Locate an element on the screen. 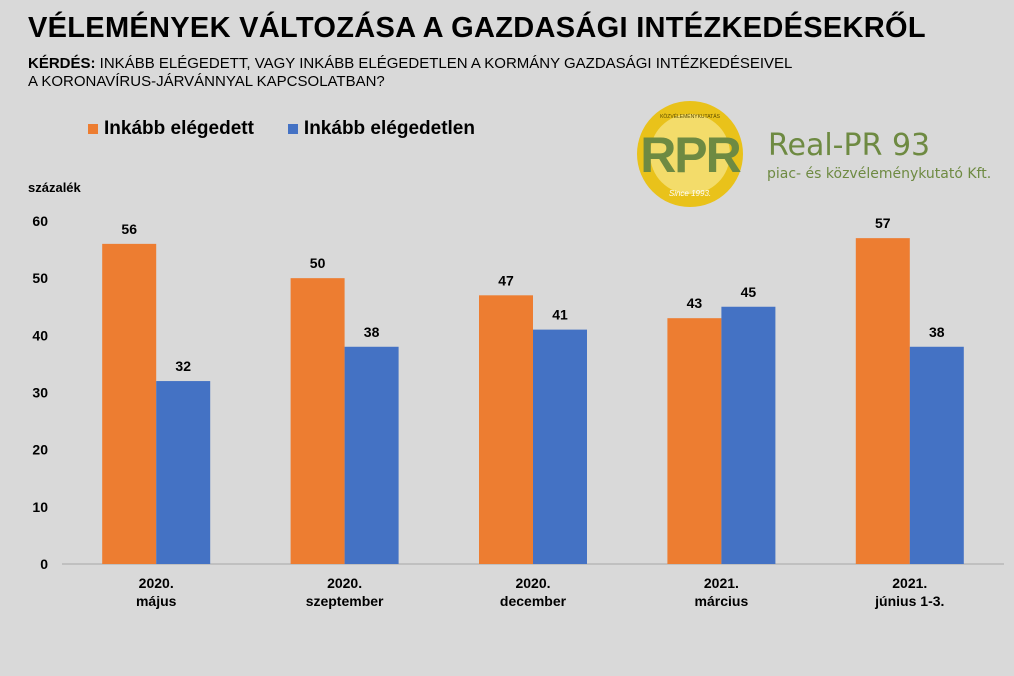  data-label: 56 is located at coordinates (129, 229).